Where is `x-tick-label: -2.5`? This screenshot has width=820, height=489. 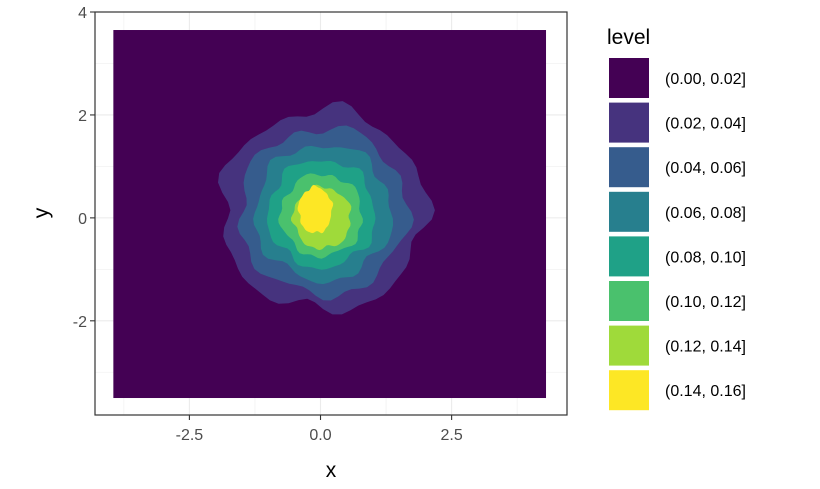
x-tick-label: -2.5 is located at coordinates (190, 435).